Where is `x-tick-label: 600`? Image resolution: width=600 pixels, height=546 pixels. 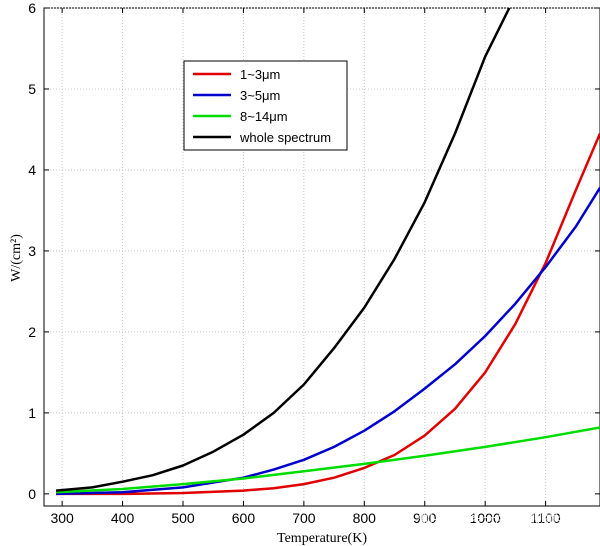 x-tick-label: 600 is located at coordinates (244, 518).